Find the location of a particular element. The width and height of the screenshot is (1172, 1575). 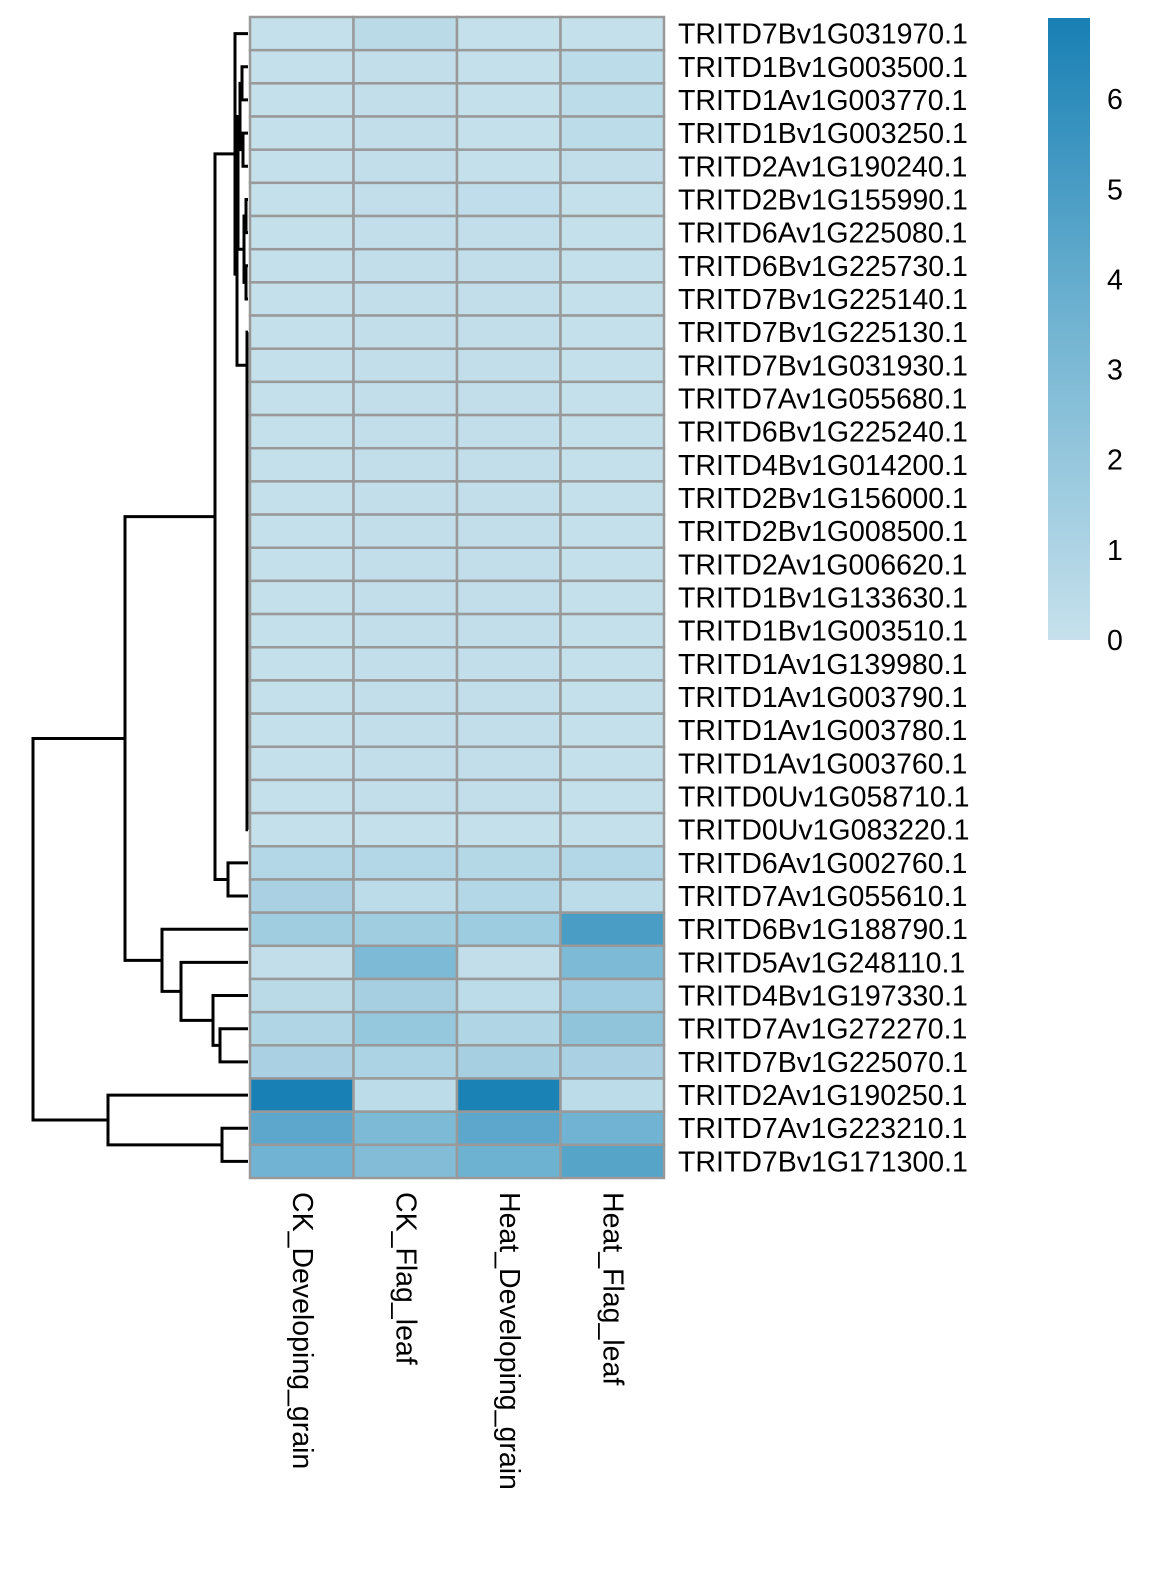

colorbar-tick-label: 1 is located at coordinates (1115, 551).